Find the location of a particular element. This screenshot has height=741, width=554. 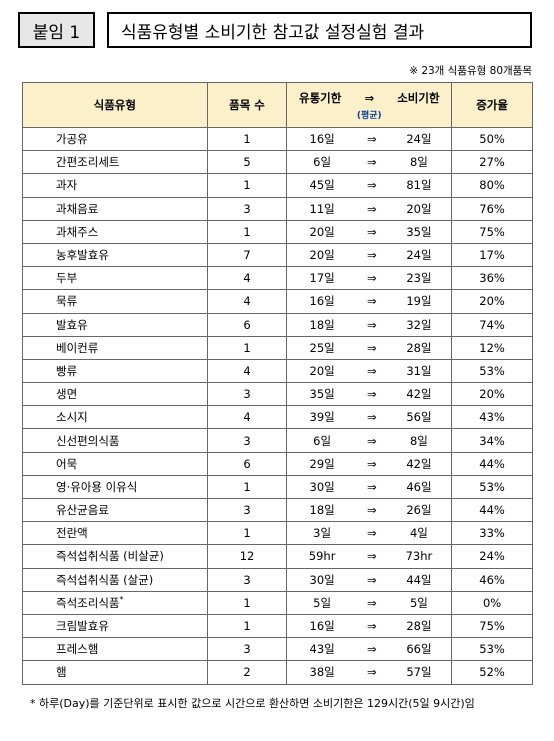

food-type-cell: 즉석조리식품* is located at coordinates (115, 602).